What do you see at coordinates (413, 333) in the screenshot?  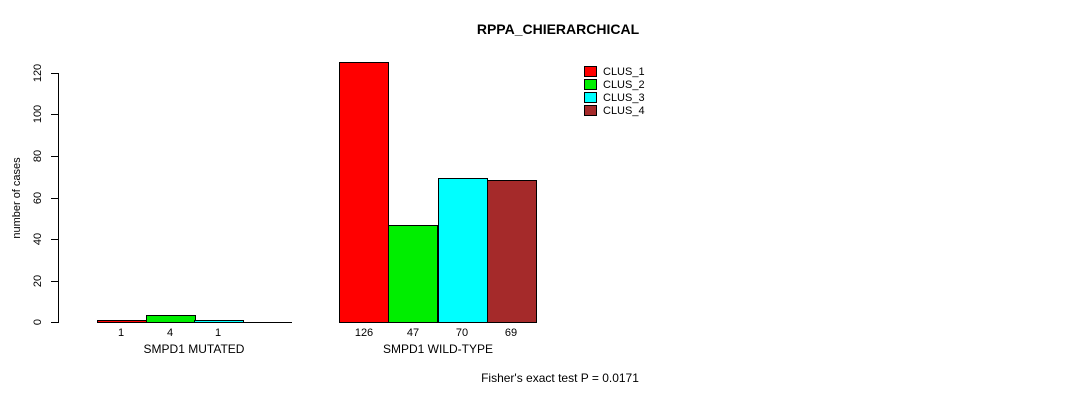 I see `bar-count-label: 47` at bounding box center [413, 333].